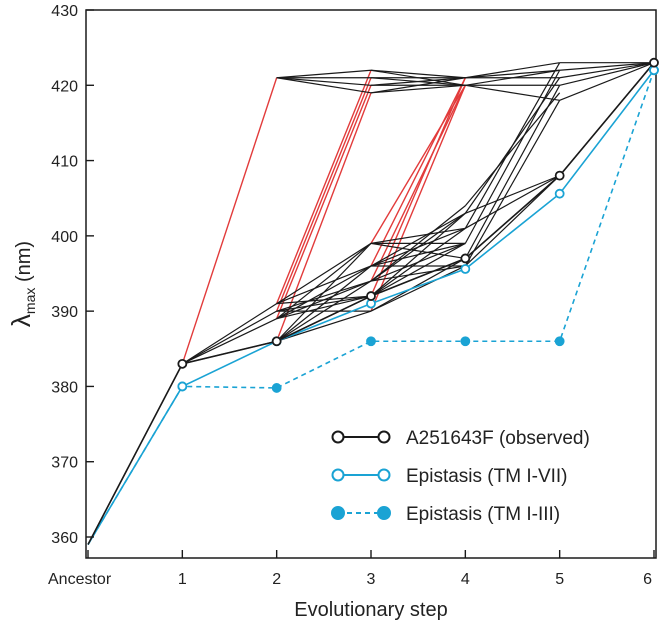 The image size is (660, 626). Describe the element at coordinates (64, 312) in the screenshot. I see `y-tick-label: 390` at that location.